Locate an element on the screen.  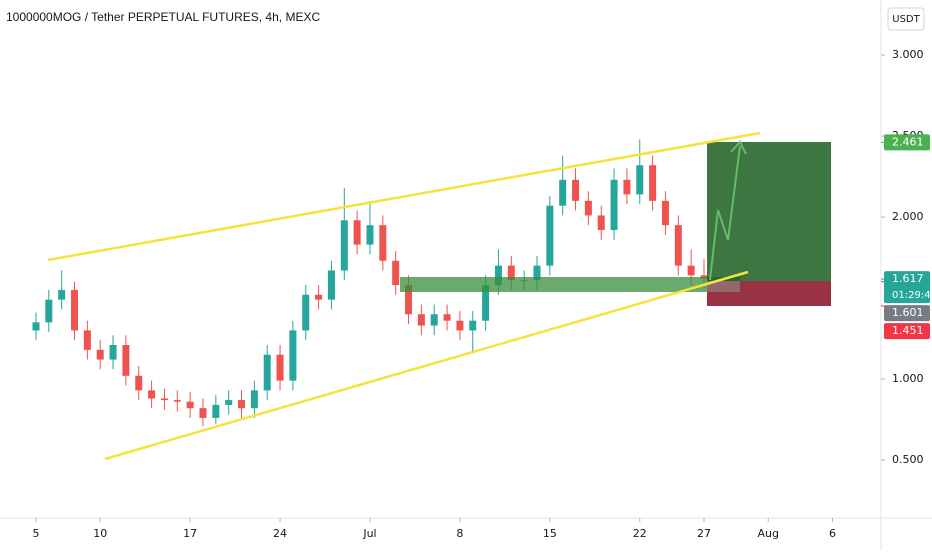
projection-arrow is located at coordinates (725, 213).